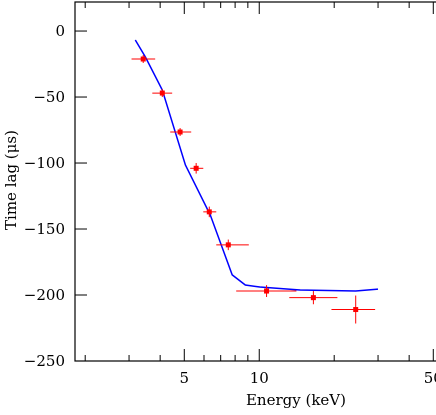 The width and height of the screenshot is (436, 415). I want to click on x-tick-label: 10, so click(259, 378).